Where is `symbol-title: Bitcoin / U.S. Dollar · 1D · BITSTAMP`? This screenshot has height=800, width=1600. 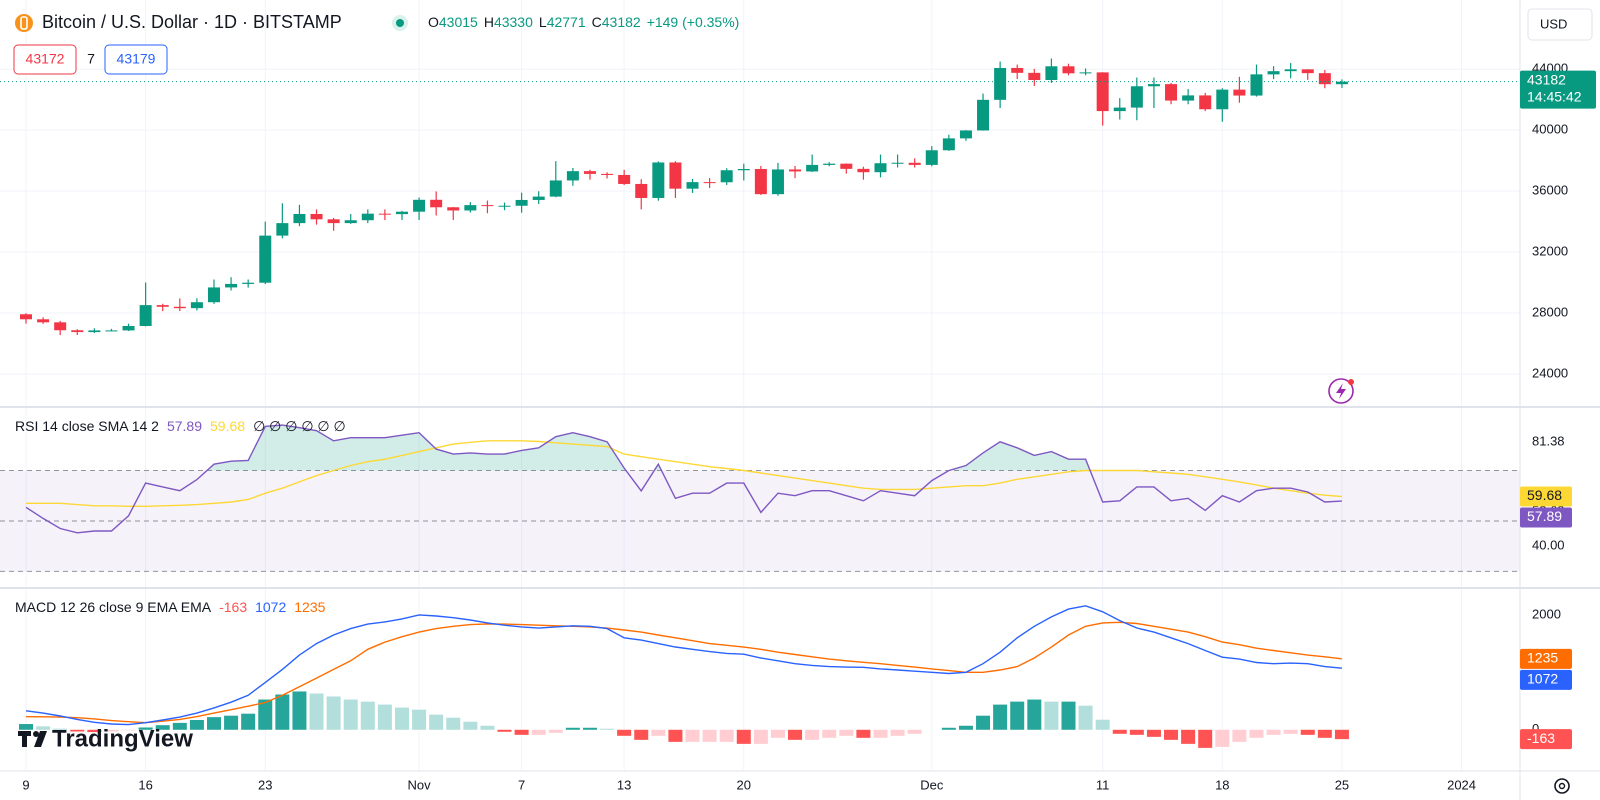
symbol-title: Bitcoin / U.S. Dollar · 1D · BITSTAMP is located at coordinates (192, 22).